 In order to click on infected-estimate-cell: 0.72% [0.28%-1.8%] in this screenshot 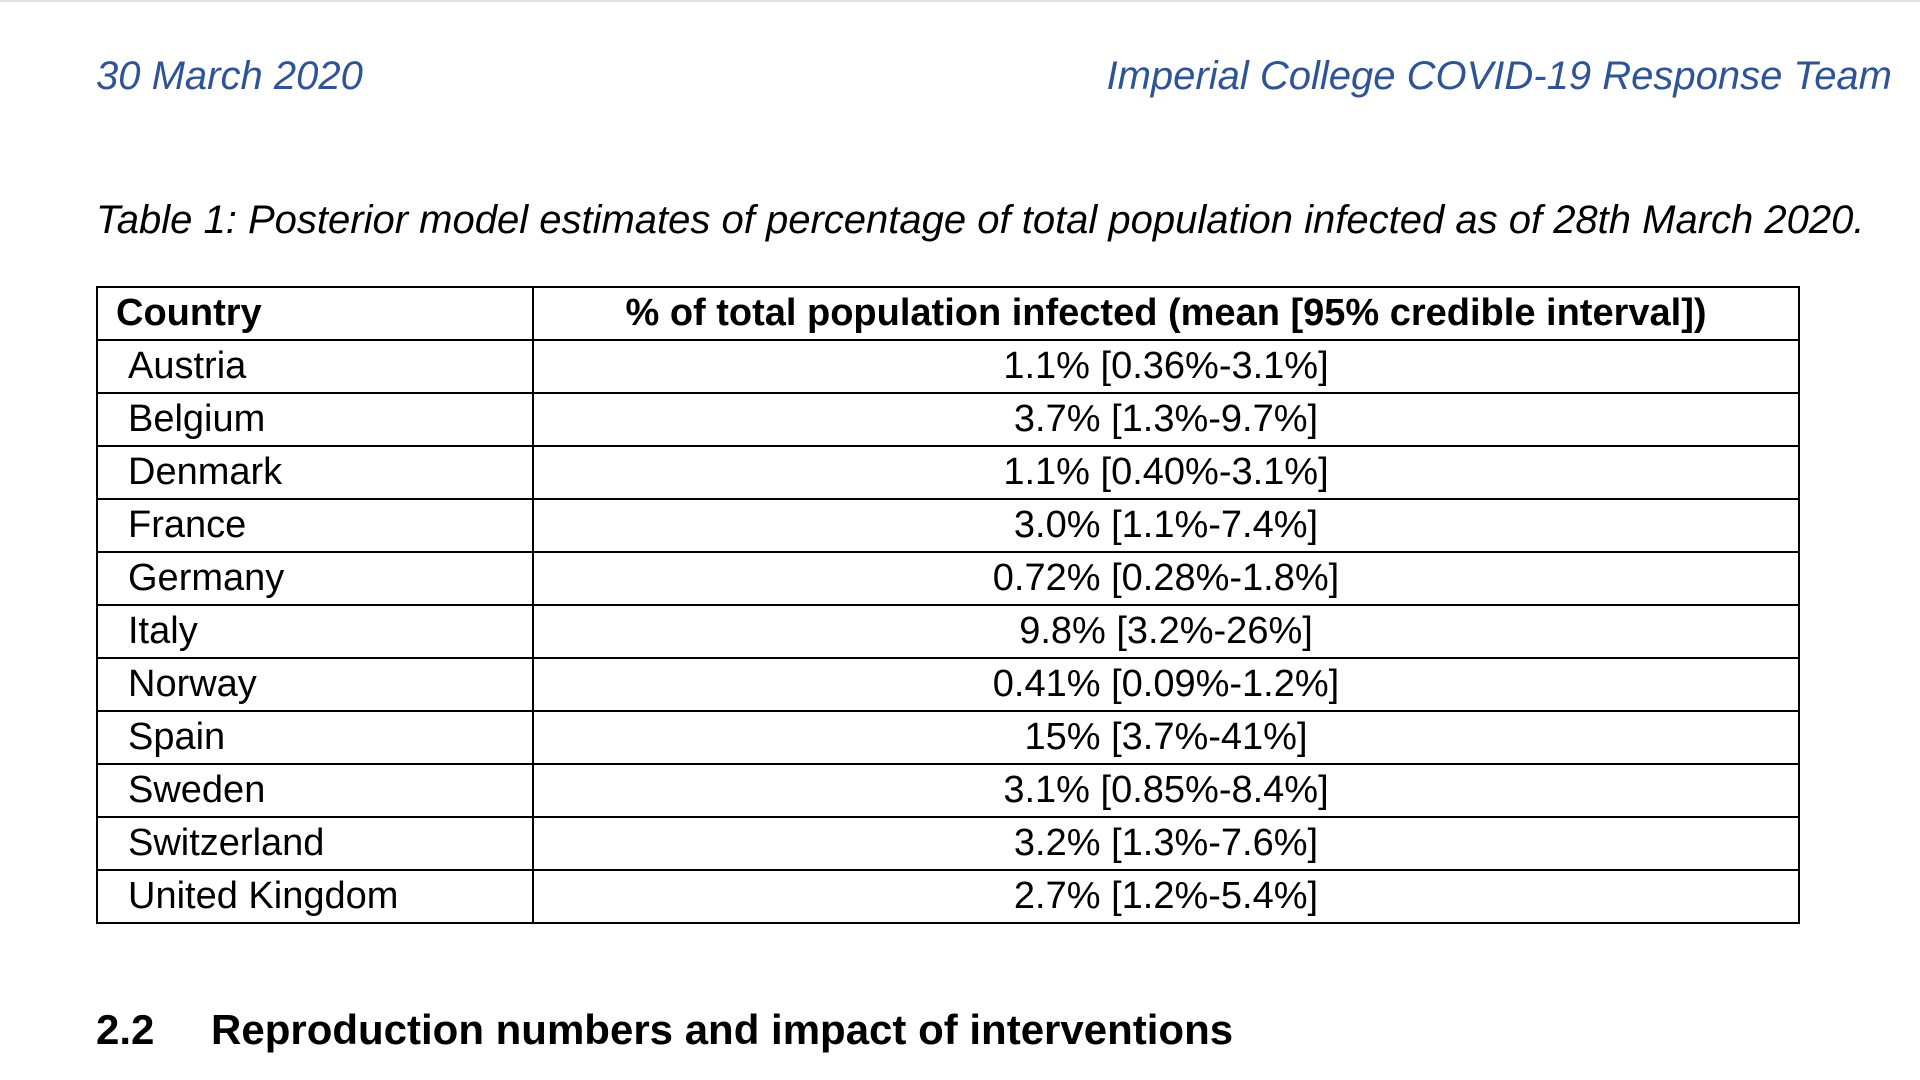, I will do `click(1166, 578)`.